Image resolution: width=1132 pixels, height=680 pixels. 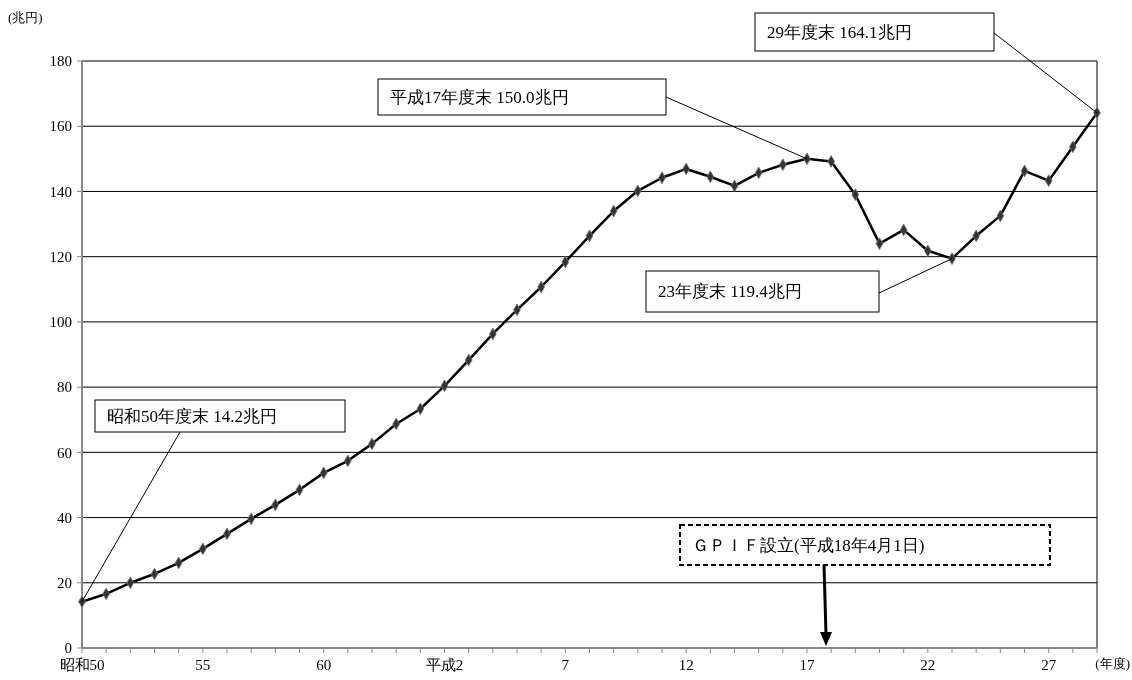 I want to click on x-tick-label: 7, so click(x=565, y=665).